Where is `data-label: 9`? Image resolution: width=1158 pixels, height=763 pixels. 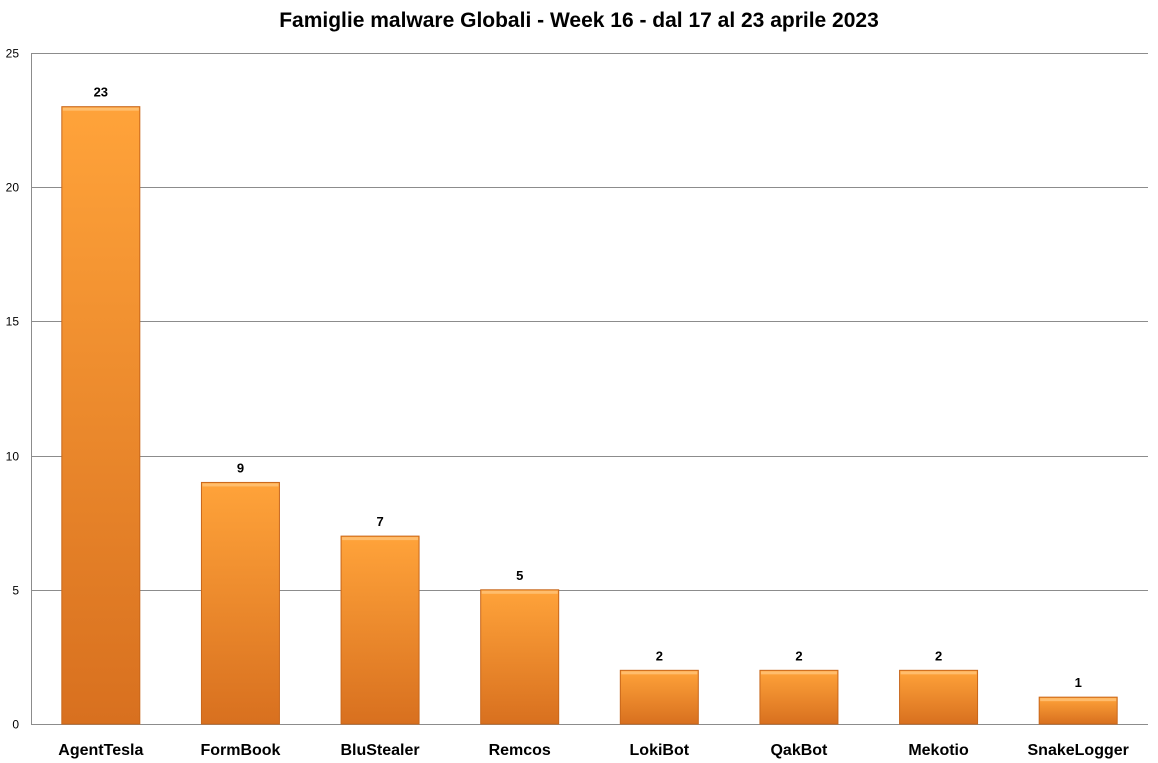
data-label: 9 is located at coordinates (240, 467).